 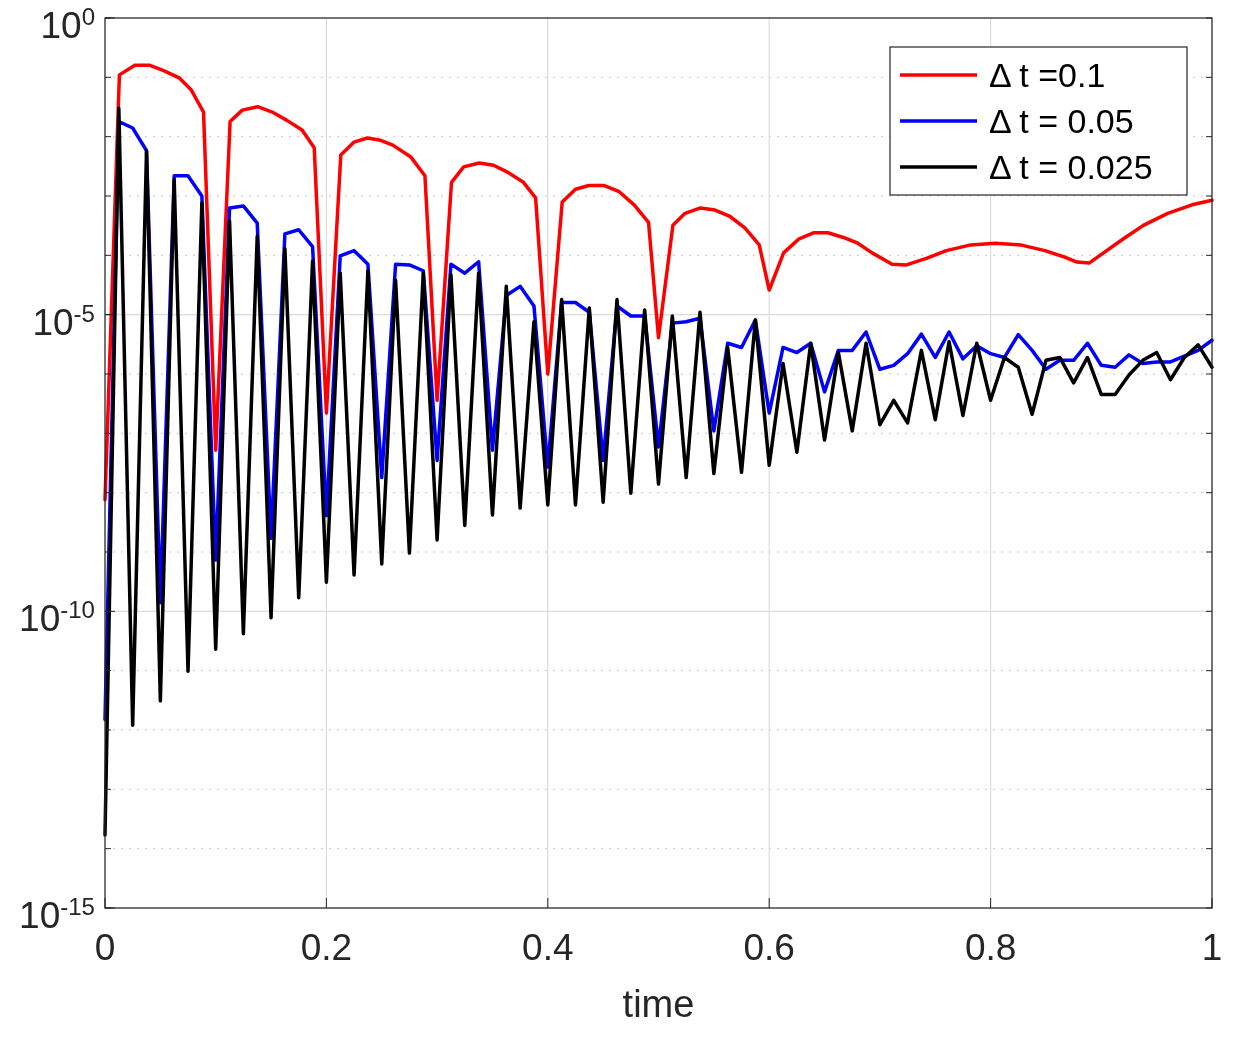 I want to click on x-tick-label: 0, so click(x=105, y=947).